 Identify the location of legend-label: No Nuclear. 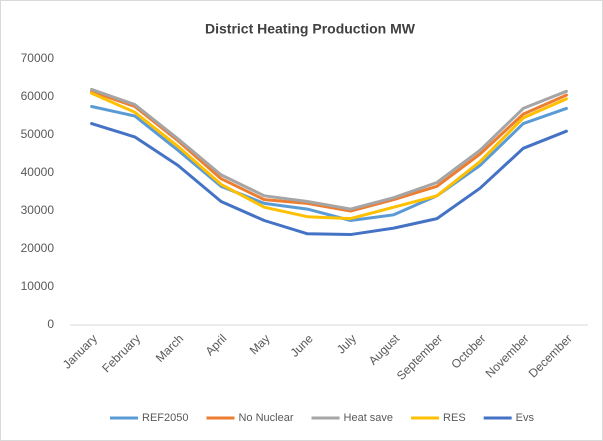
(265, 418).